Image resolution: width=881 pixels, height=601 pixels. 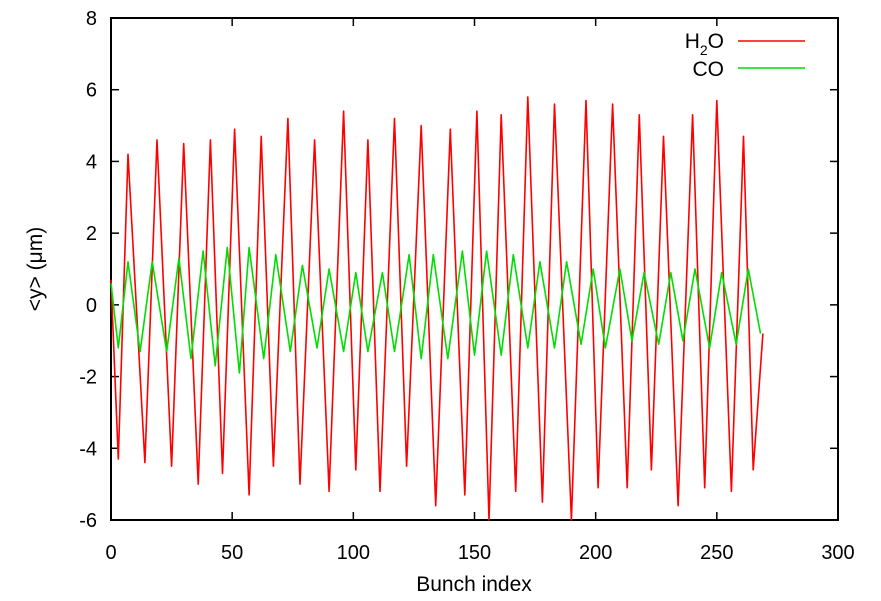 I want to click on y-tick-label: 6, so click(x=91, y=91).